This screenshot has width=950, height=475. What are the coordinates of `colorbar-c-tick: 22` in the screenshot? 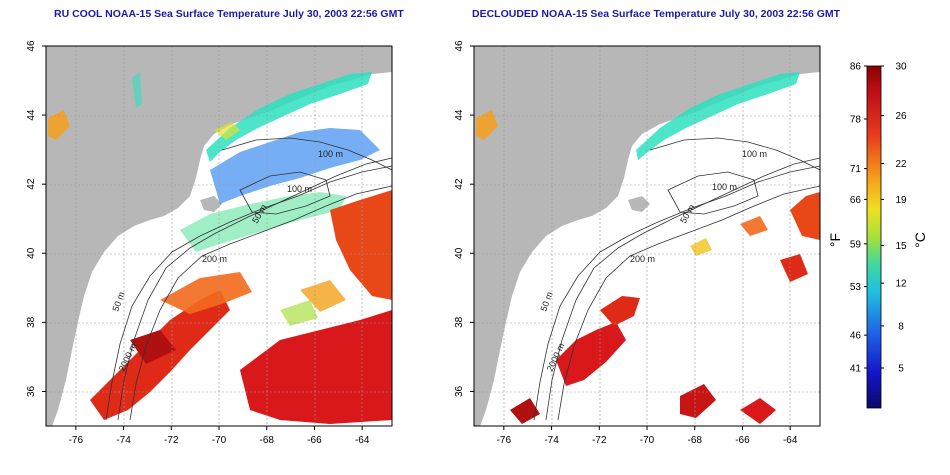 It's located at (901, 164).